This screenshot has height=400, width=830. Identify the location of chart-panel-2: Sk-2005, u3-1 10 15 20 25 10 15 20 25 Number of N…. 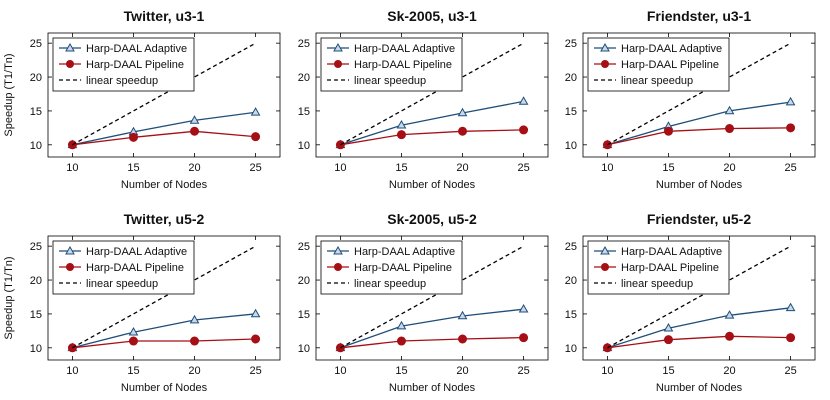
(423, 99).